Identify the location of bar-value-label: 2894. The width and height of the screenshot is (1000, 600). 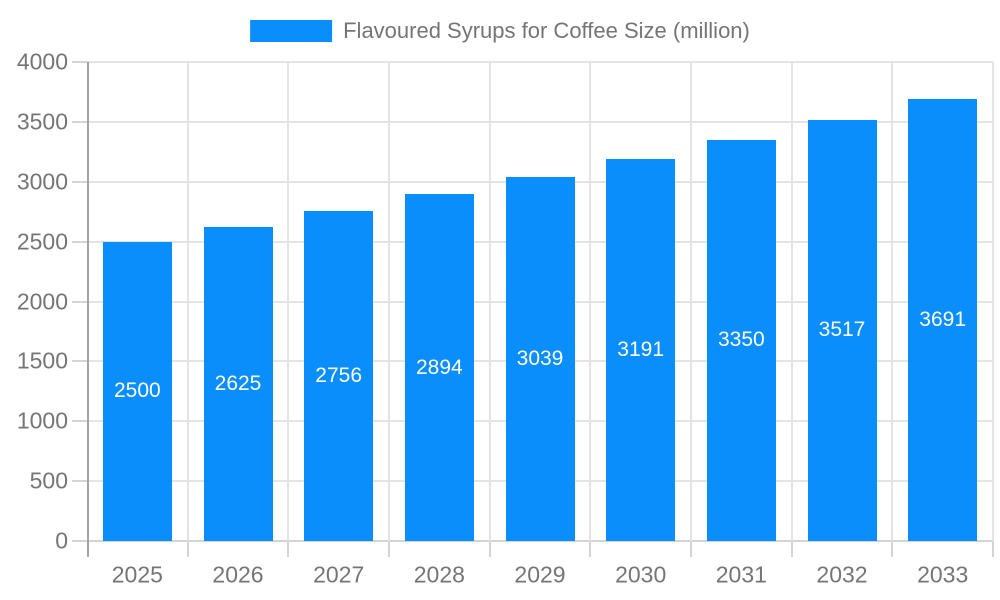
(439, 367).